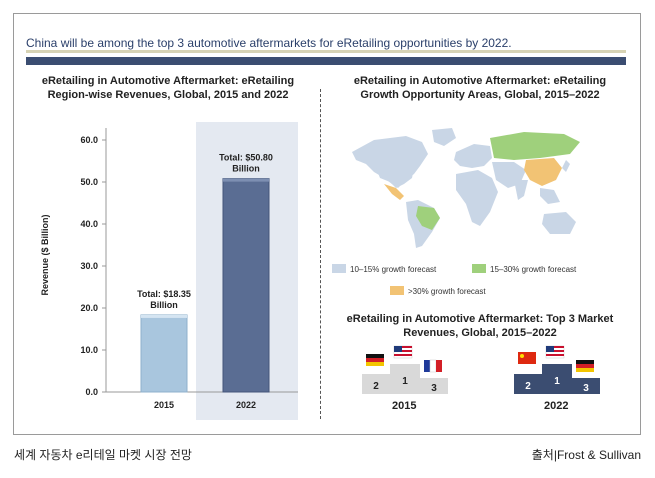 The width and height of the screenshot is (655, 478). I want to click on legend-item-mid: 15–30% growth forecast, so click(524, 269).